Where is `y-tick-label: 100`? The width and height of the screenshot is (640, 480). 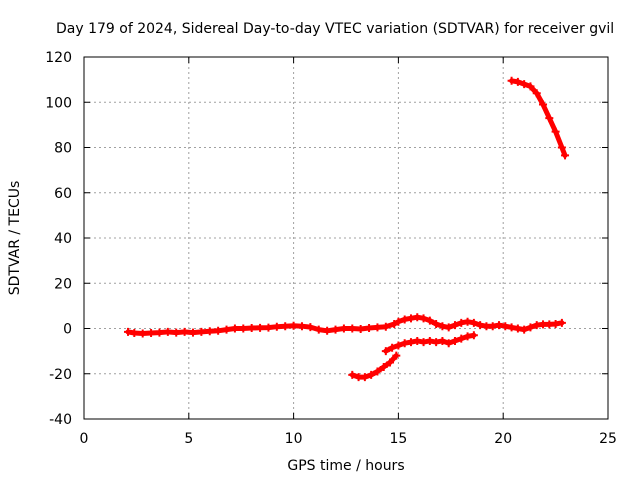 y-tick-label: 100 is located at coordinates (58, 103).